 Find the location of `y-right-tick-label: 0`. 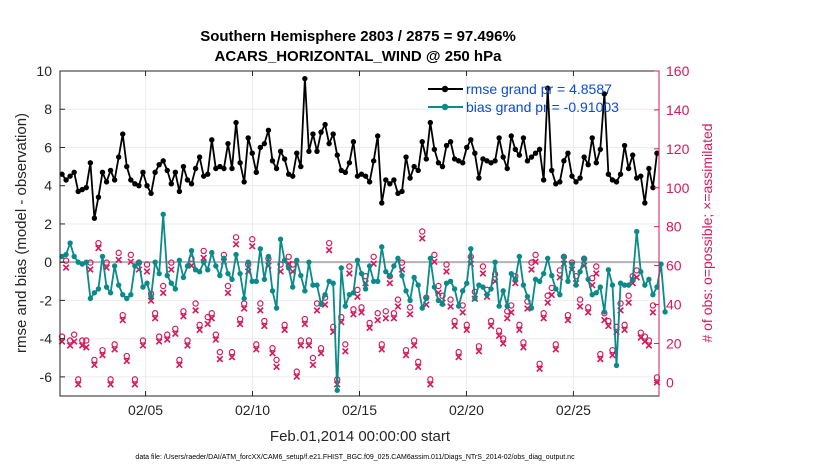

y-right-tick-label: 0 is located at coordinates (670, 382).